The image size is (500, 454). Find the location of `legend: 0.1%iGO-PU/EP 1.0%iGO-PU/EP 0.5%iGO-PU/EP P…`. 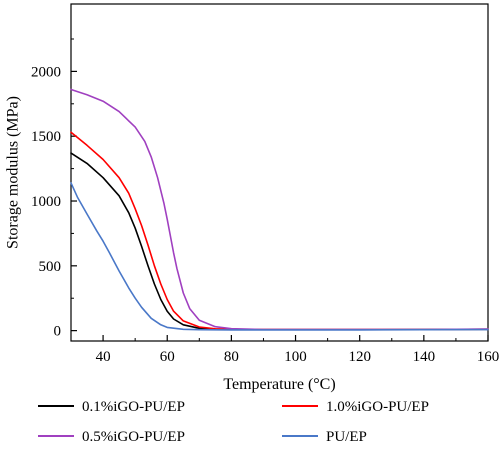

legend: 0.1%iGO-PU/EP 1.0%iGO-PU/EP 0.5%iGO-PU/EP P… is located at coordinates (233, 422).